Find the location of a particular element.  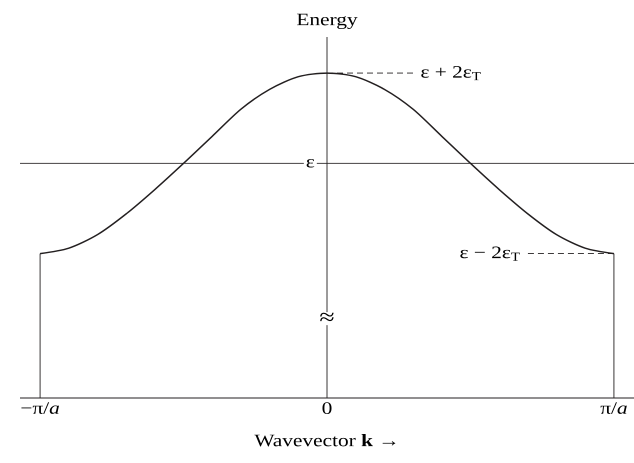

y-axis-title: Energy is located at coordinates (327, 21).